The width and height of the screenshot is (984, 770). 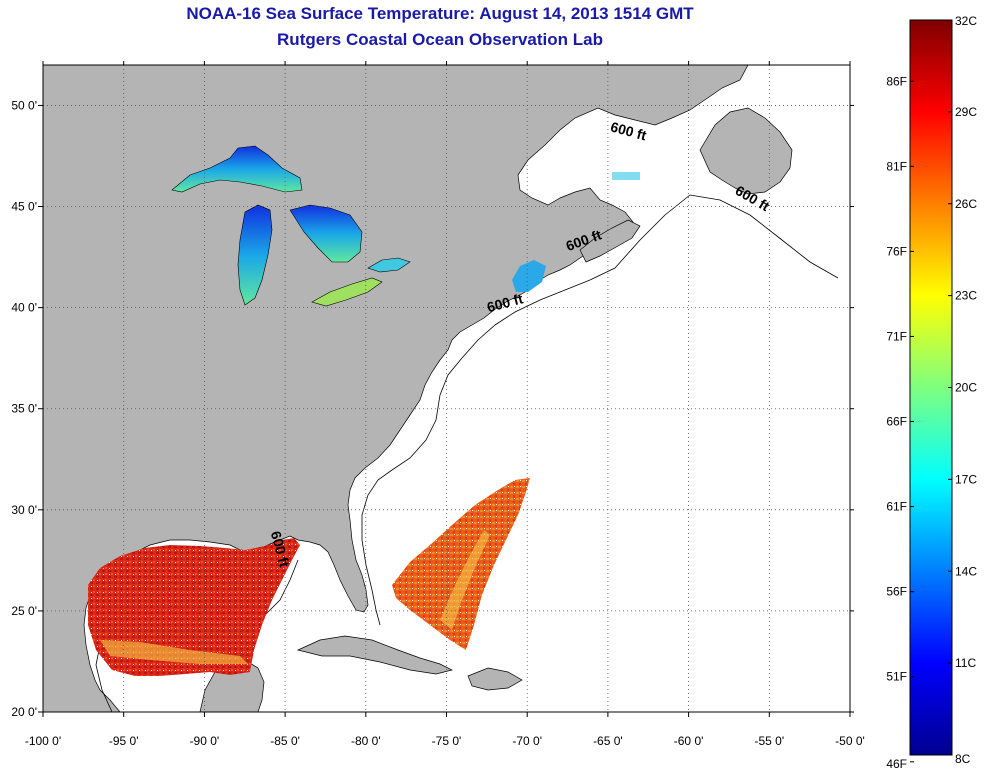 I want to click on sst-gulf-st-lawrence, so click(x=626, y=176).